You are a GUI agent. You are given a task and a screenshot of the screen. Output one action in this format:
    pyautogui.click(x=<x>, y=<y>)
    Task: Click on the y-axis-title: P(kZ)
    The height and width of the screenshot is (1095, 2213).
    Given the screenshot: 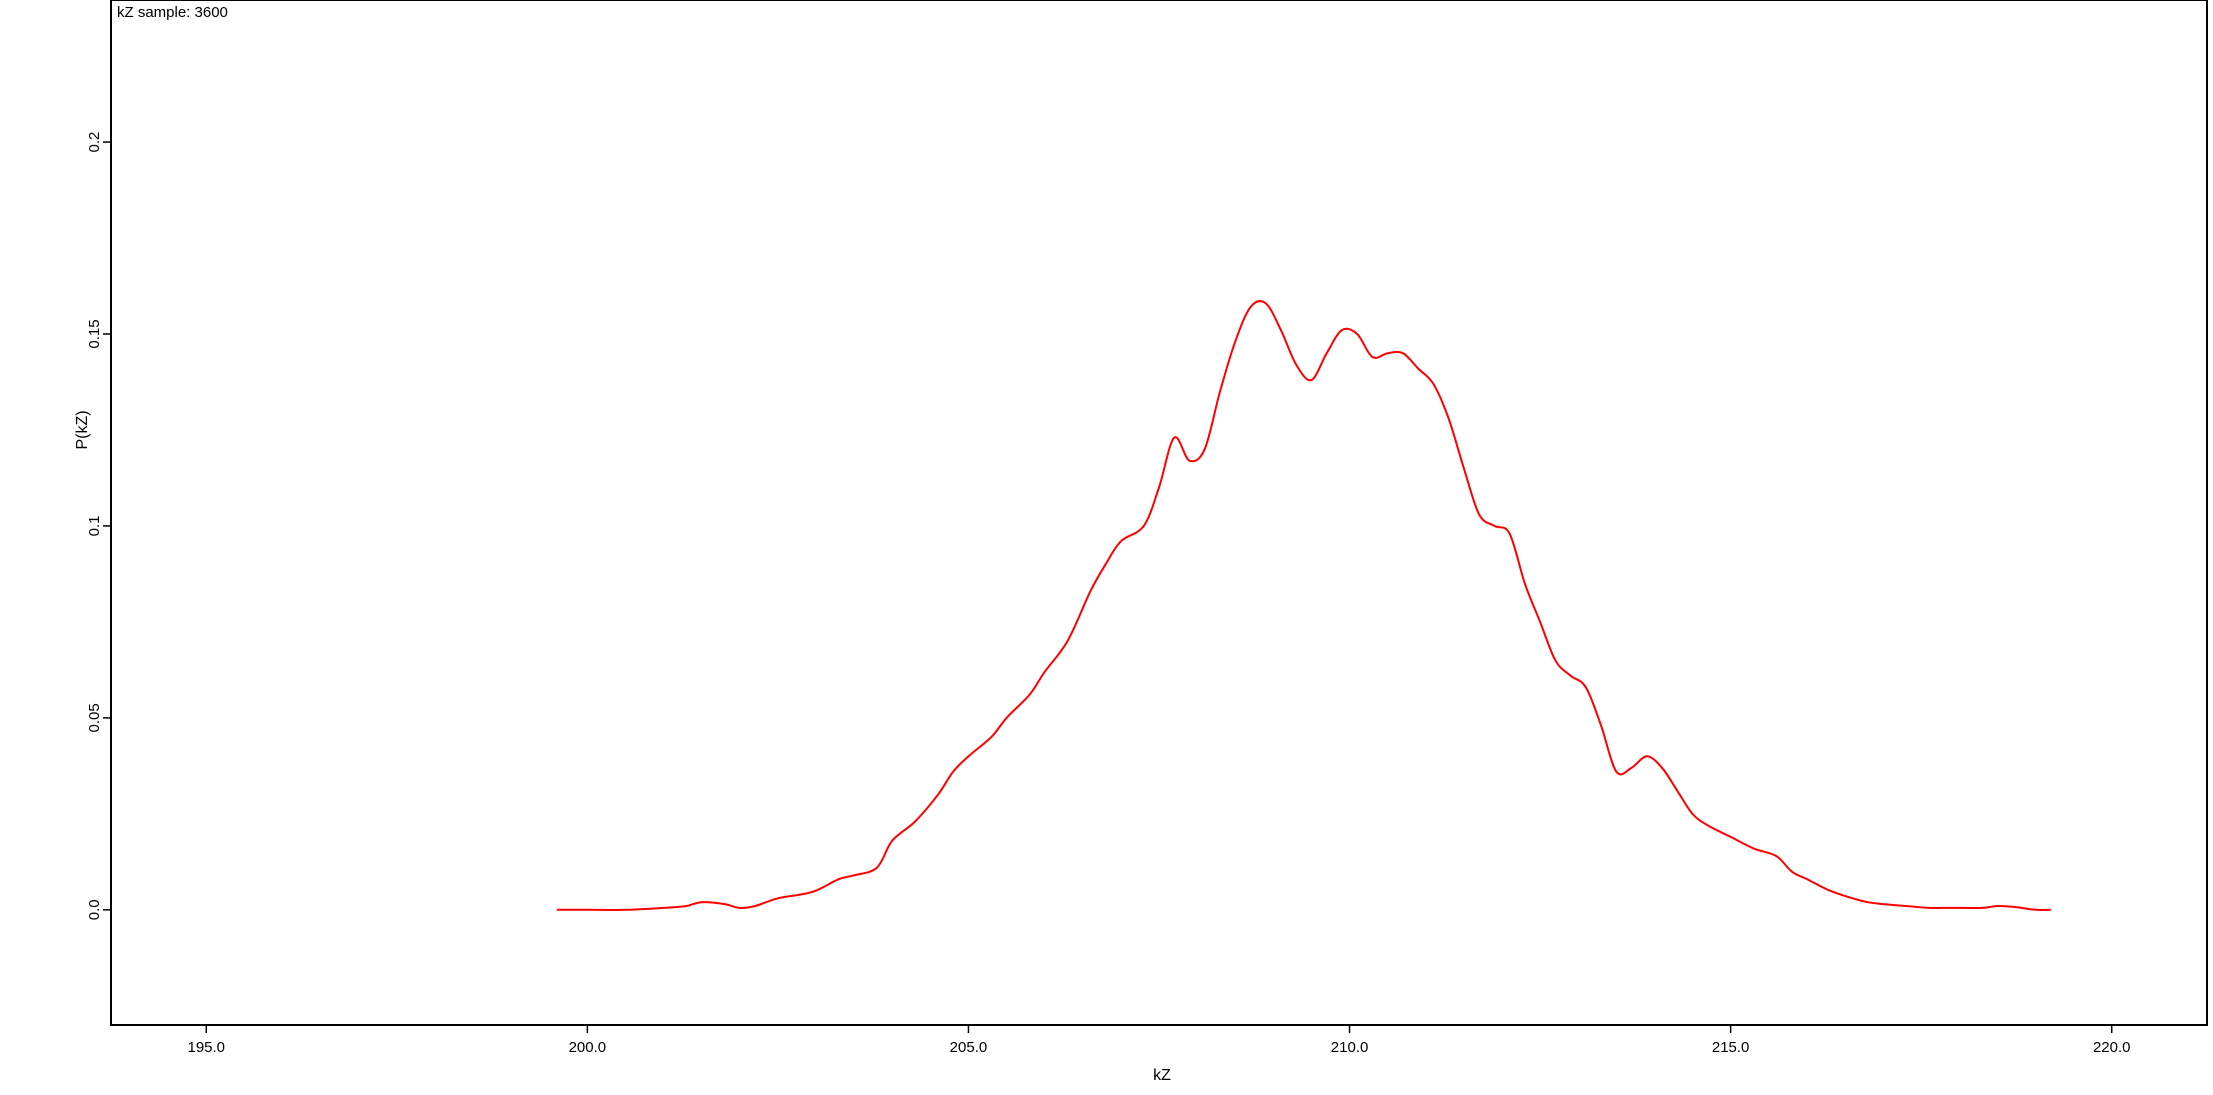 What is the action you would take?
    pyautogui.click(x=82, y=429)
    